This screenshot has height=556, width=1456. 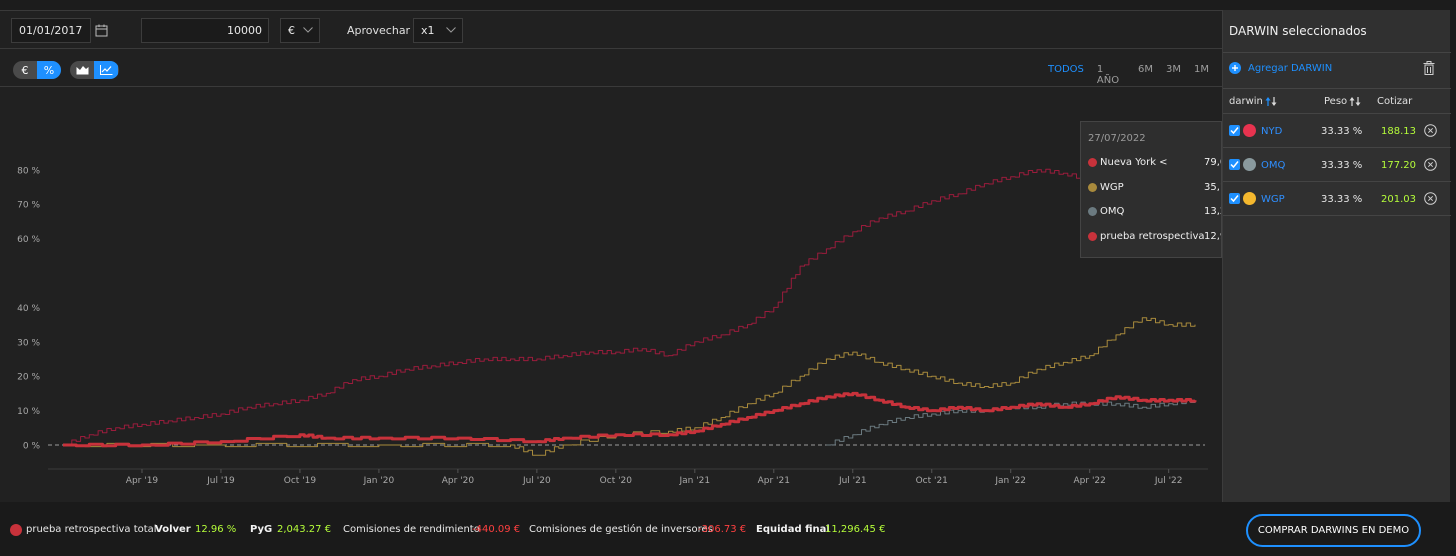 I want to click on y-tick-label: 40 %, so click(x=28, y=309).